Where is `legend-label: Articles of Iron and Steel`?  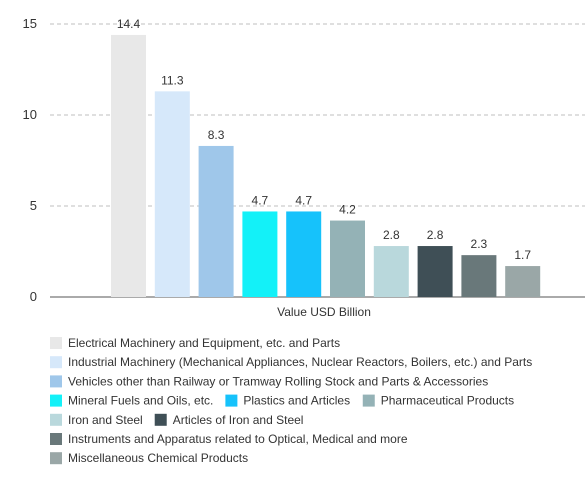
legend-label: Articles of Iron and Steel is located at coordinates (238, 420).